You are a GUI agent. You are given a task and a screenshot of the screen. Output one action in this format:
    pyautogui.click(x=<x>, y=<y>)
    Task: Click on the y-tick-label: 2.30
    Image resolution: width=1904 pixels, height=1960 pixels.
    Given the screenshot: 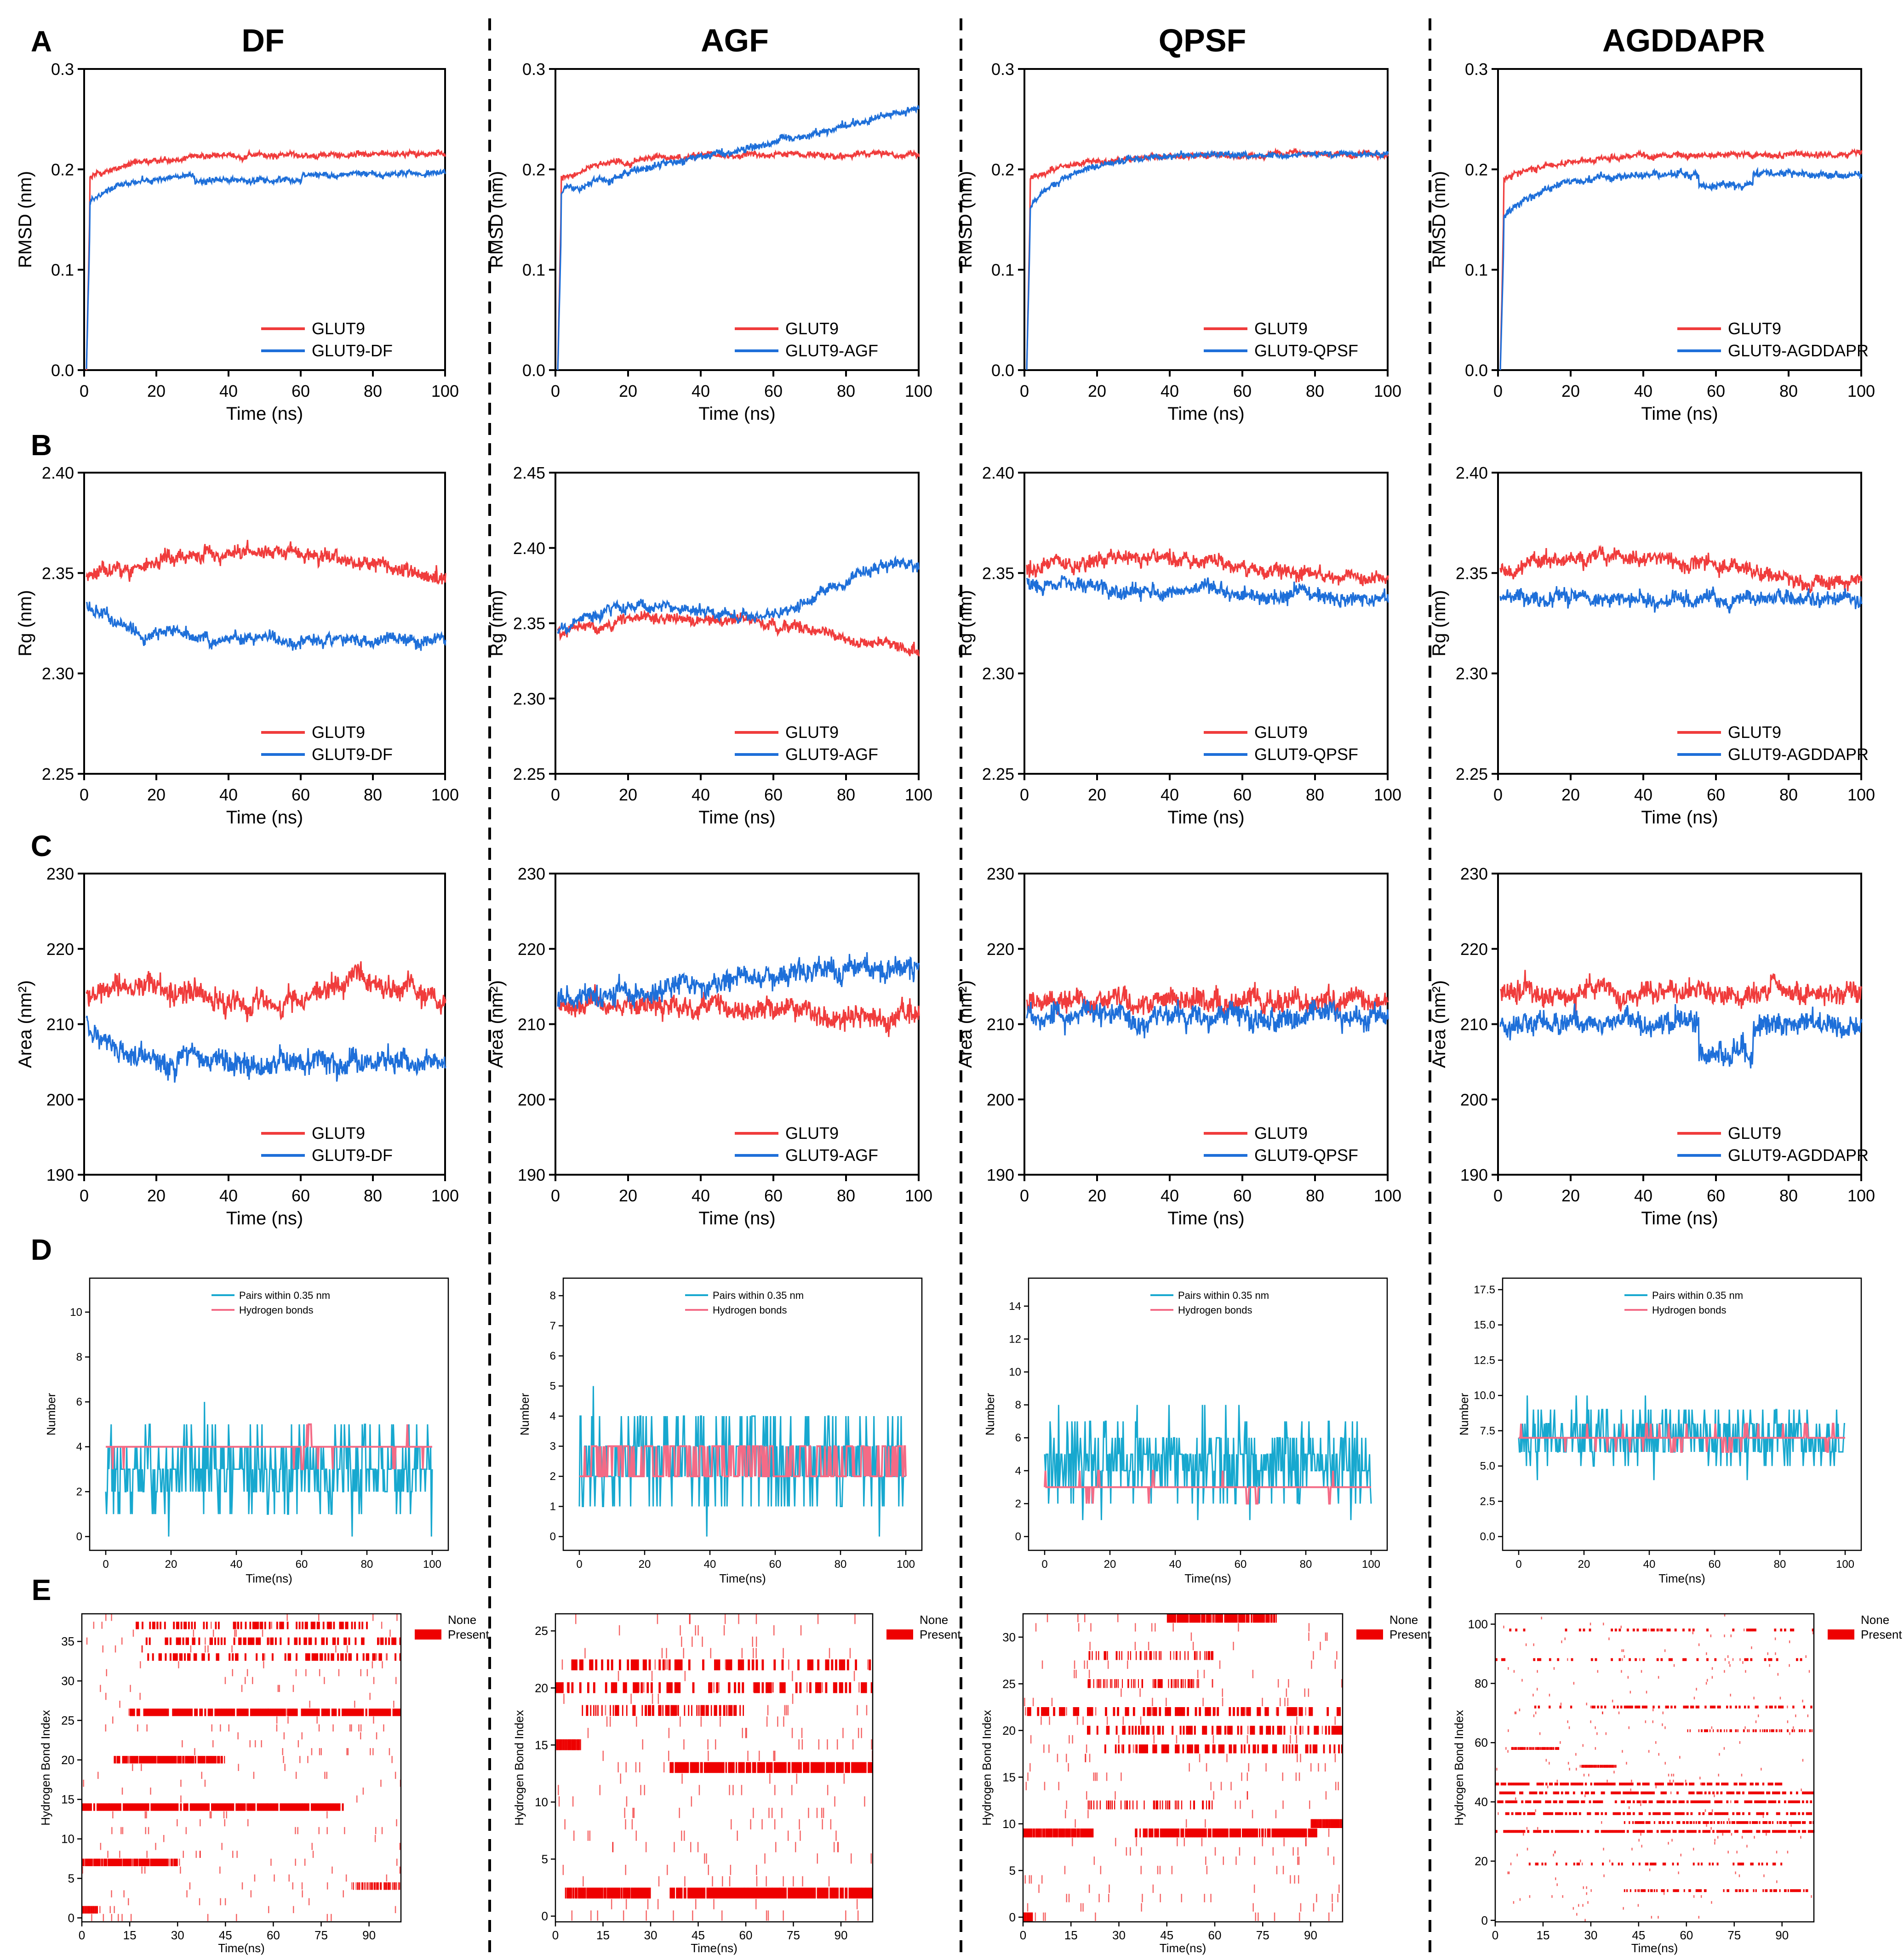 What is the action you would take?
    pyautogui.click(x=1472, y=673)
    